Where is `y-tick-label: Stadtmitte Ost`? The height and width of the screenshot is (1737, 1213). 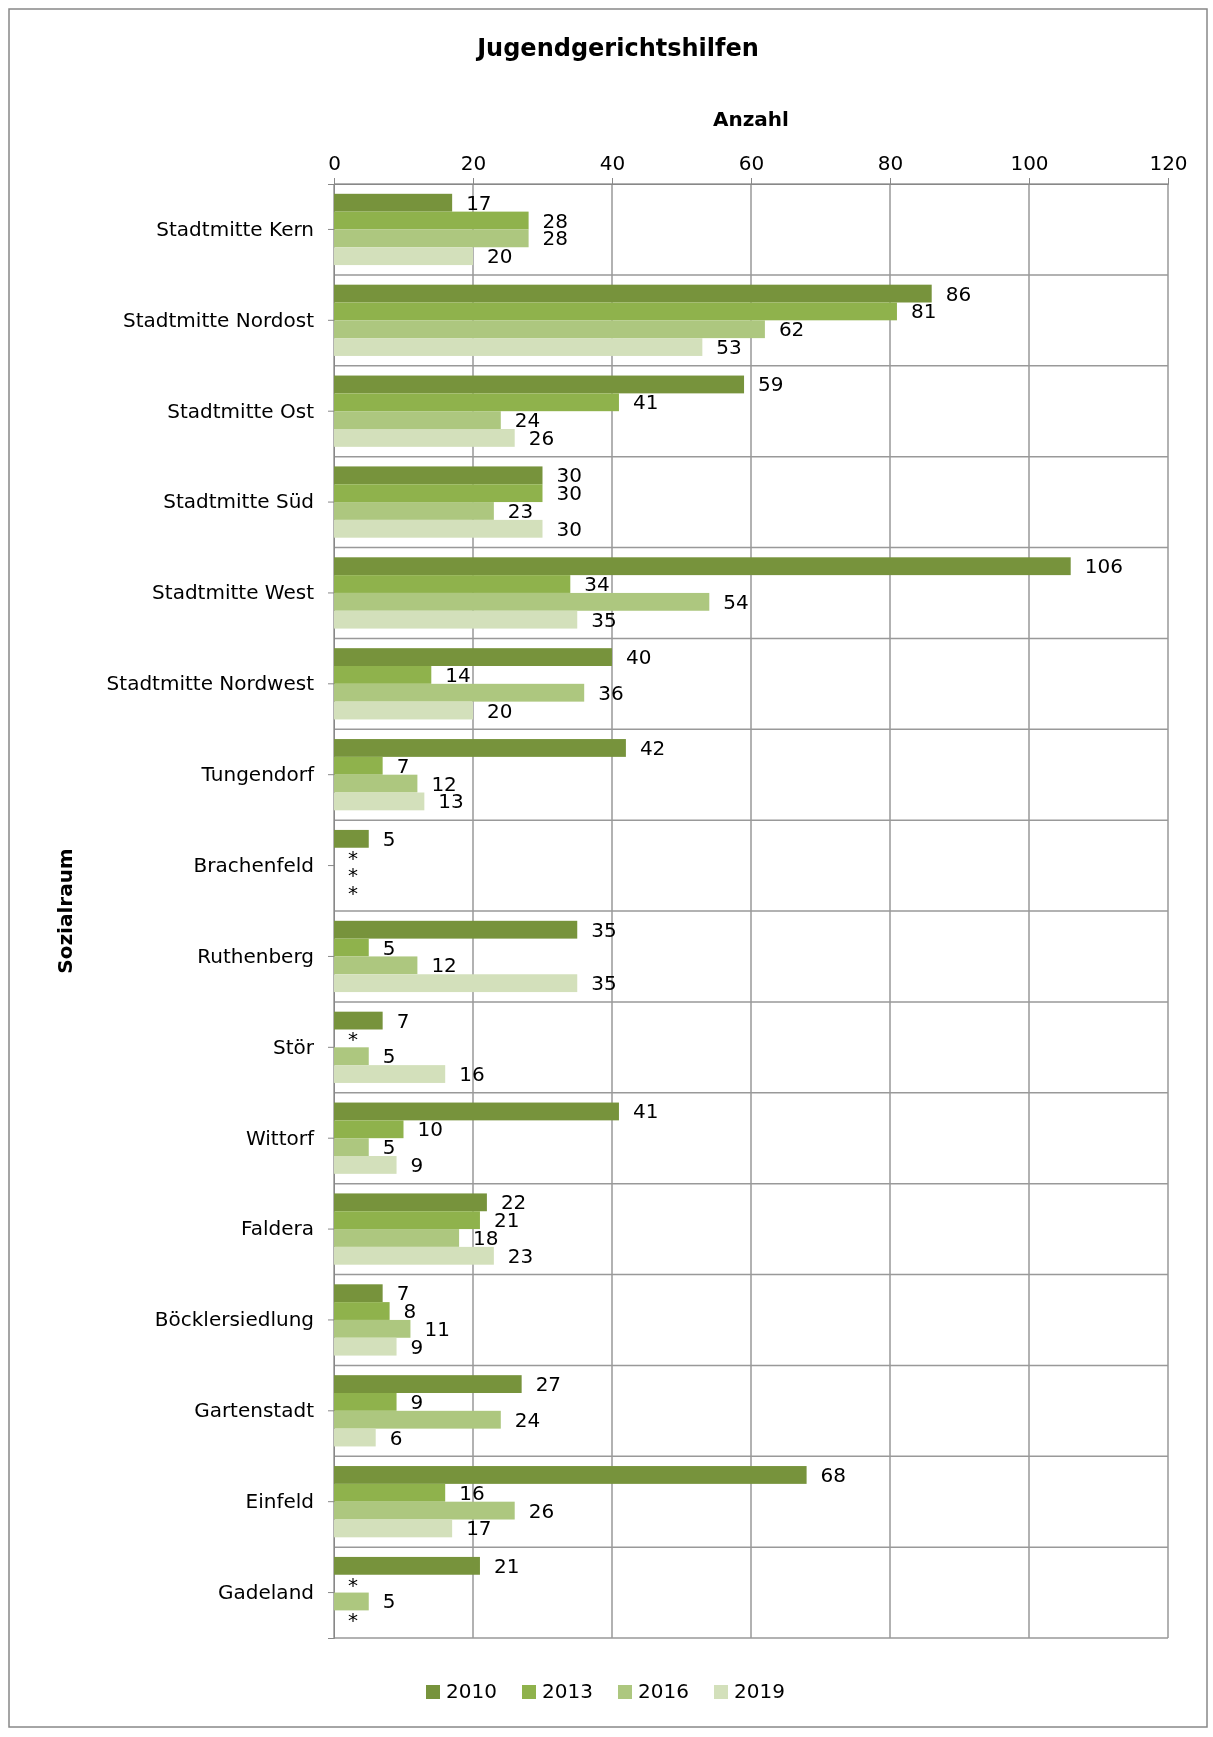 y-tick-label: Stadtmitte Ost is located at coordinates (241, 410).